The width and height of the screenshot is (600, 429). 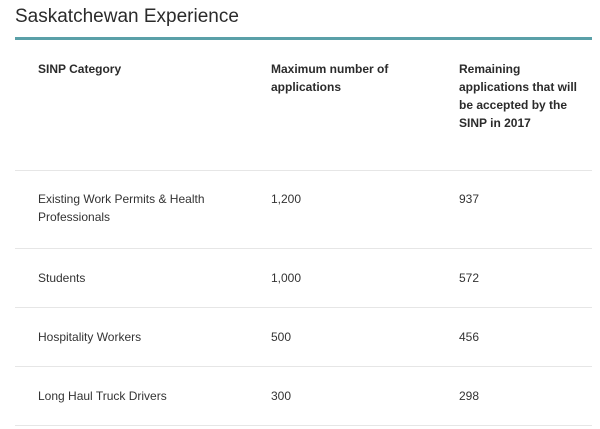 I want to click on table-row: Students 1,000 572, so click(x=303, y=278).